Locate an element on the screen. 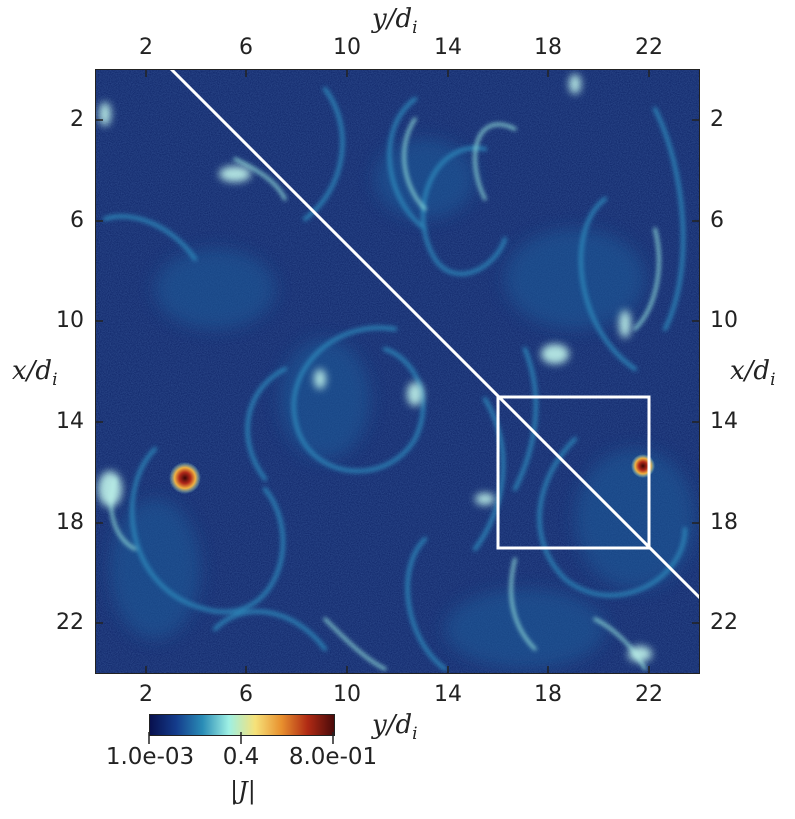 Image resolution: width=795 pixels, height=819 pixels. top-tick-22: 22 is located at coordinates (649, 47).